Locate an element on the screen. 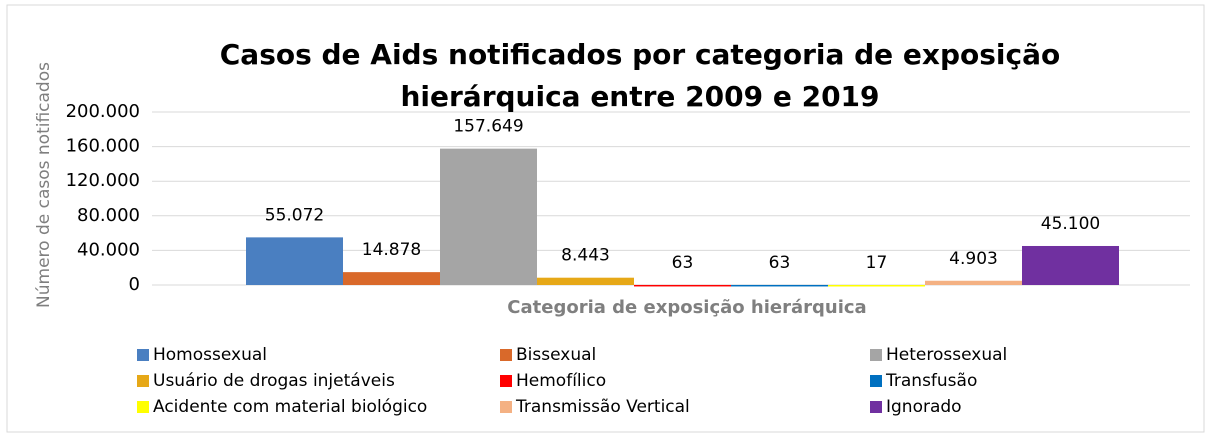 This screenshot has width=1212, height=439. legend-label: Acidente com material biológico is located at coordinates (290, 407).